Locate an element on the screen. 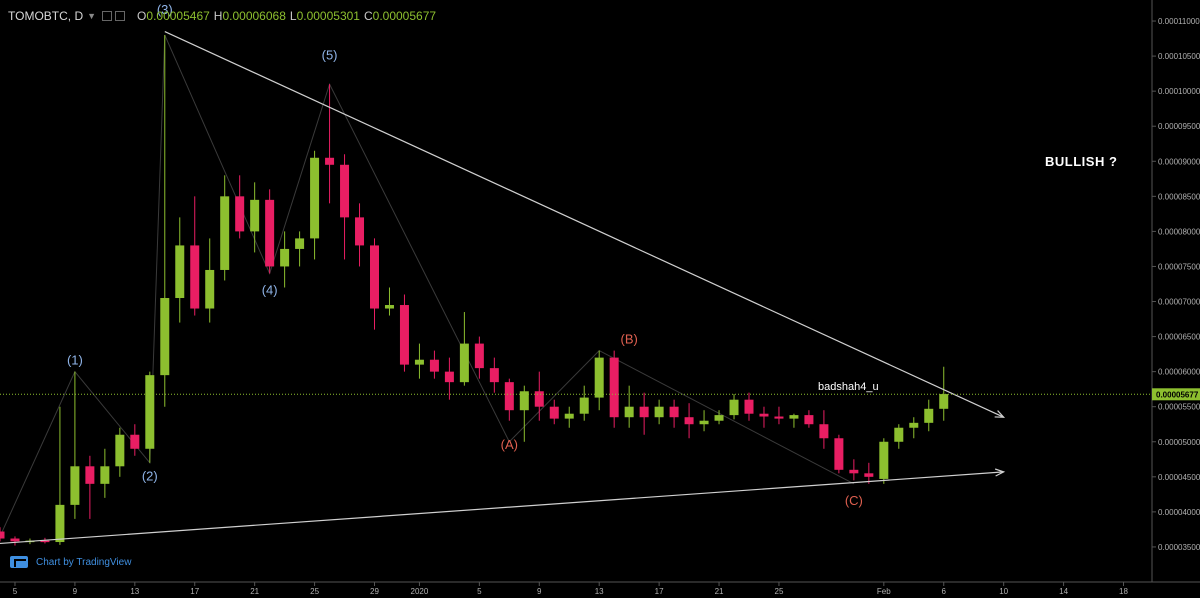  high-label: H is located at coordinates (218, 16).